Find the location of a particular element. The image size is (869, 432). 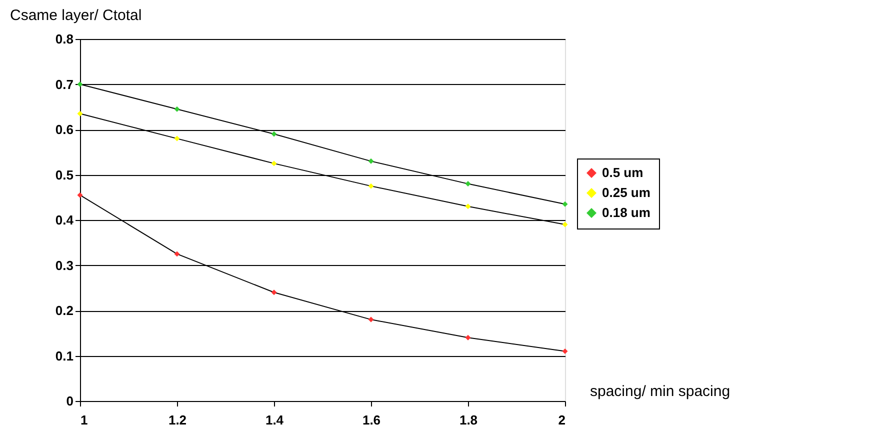

y-tick-label: 0 is located at coordinates (70, 401).